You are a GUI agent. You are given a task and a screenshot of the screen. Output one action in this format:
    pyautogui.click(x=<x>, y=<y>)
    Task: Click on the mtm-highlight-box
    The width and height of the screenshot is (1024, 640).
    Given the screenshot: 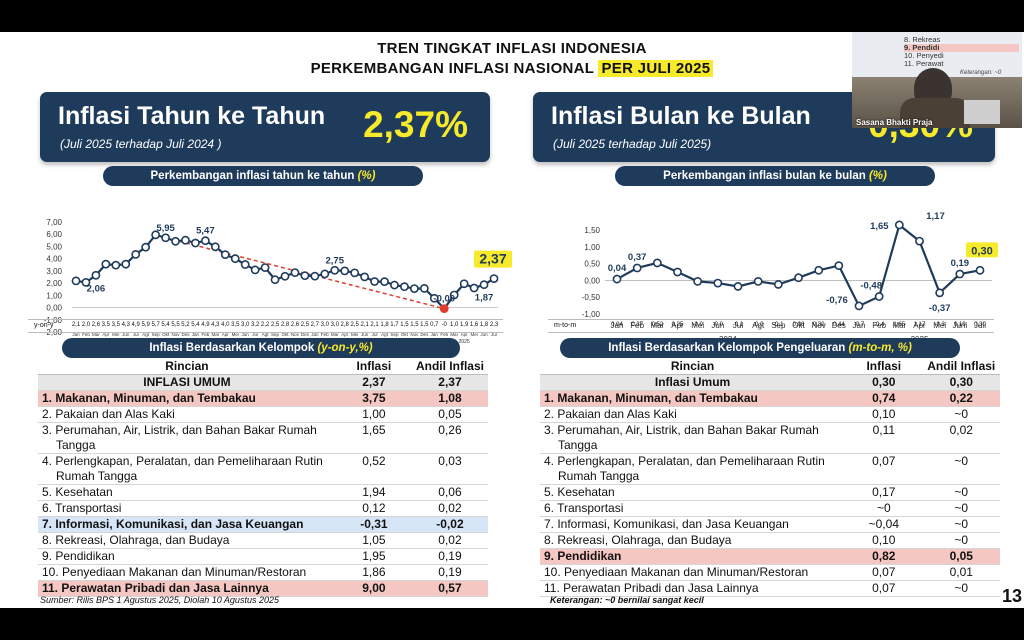 What is the action you would take?
    pyautogui.click(x=982, y=250)
    